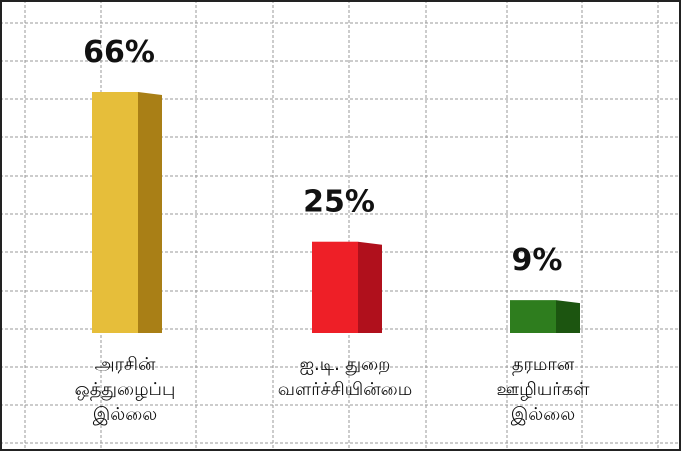 The image size is (681, 451). What do you see at coordinates (339, 202) in the screenshot?
I see `data-label: 25%` at bounding box center [339, 202].